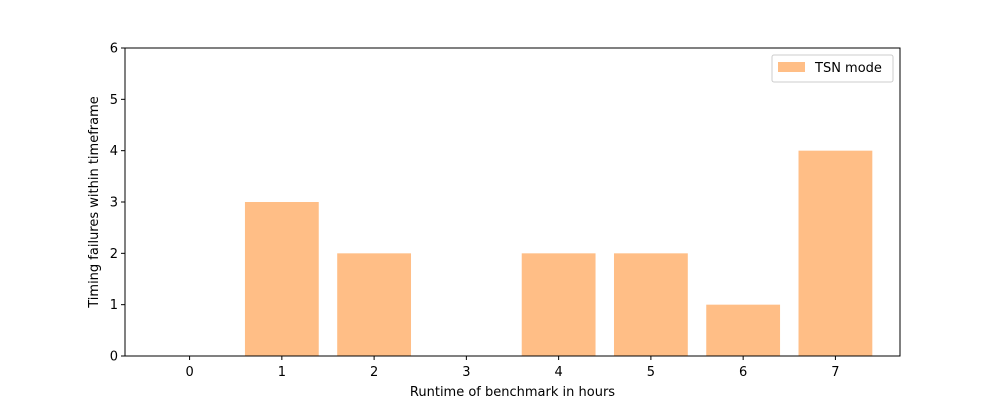 This screenshot has width=1000, height=400. Describe the element at coordinates (282, 372) in the screenshot. I see `x-tick-label: 1` at that location.